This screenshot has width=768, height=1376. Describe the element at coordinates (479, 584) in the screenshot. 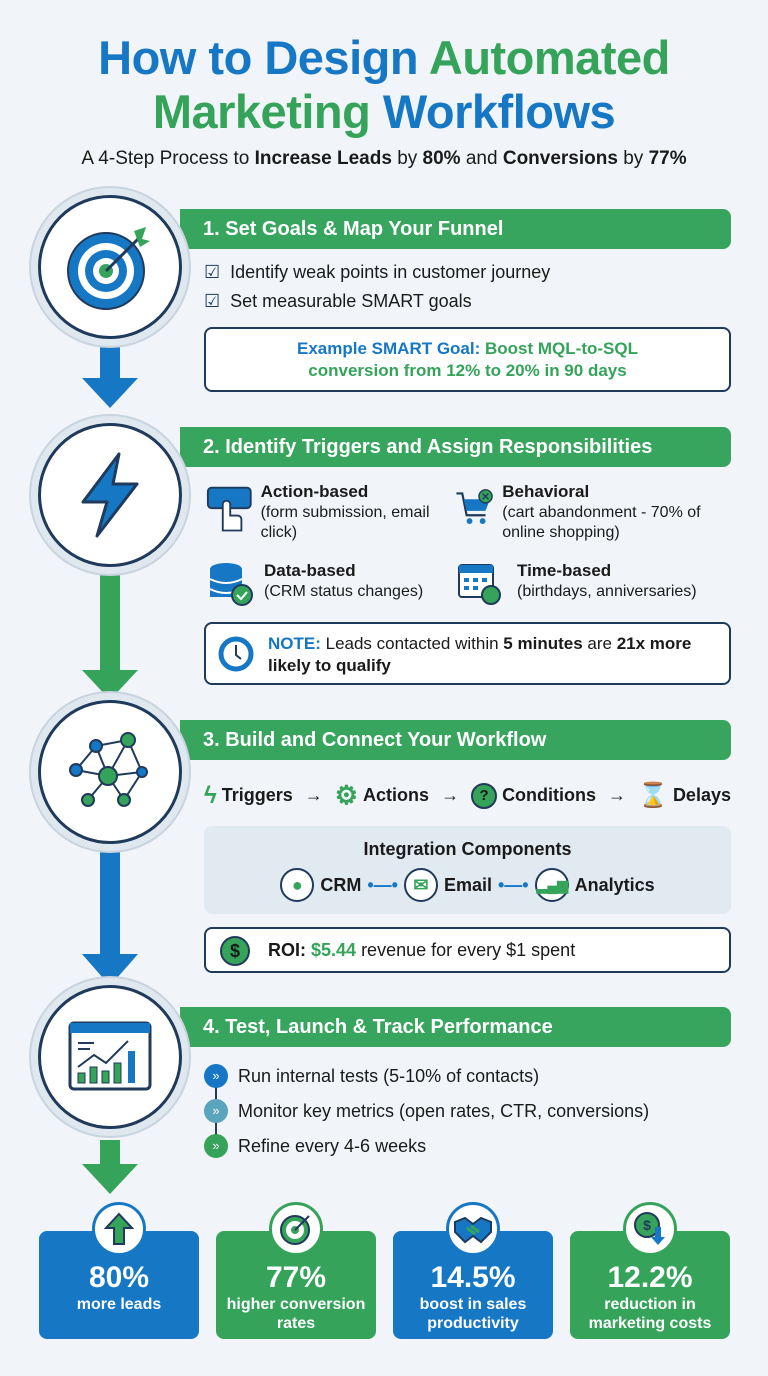

I see `calendar-icon` at that location.